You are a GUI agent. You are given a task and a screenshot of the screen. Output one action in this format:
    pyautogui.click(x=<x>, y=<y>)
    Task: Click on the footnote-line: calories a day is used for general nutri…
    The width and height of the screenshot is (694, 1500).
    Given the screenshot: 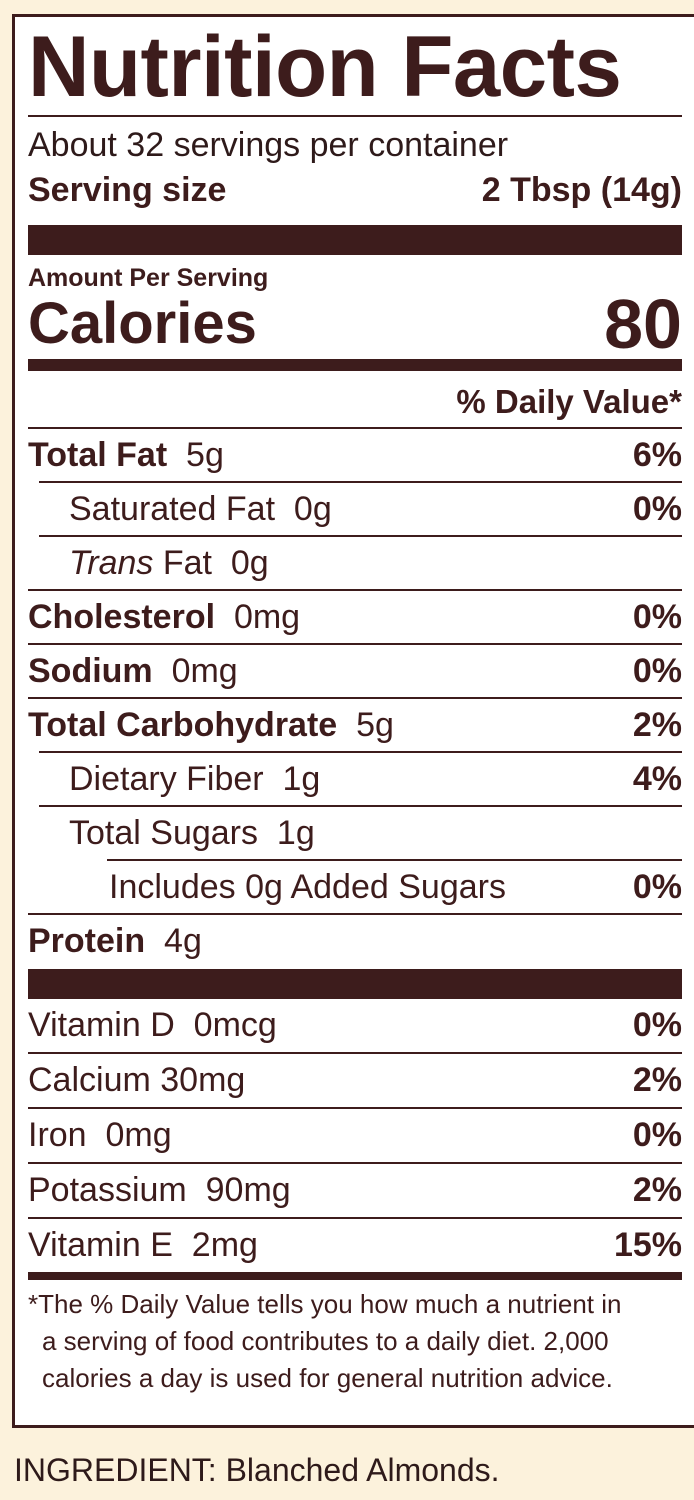 What is the action you would take?
    pyautogui.click(x=327, y=1378)
    